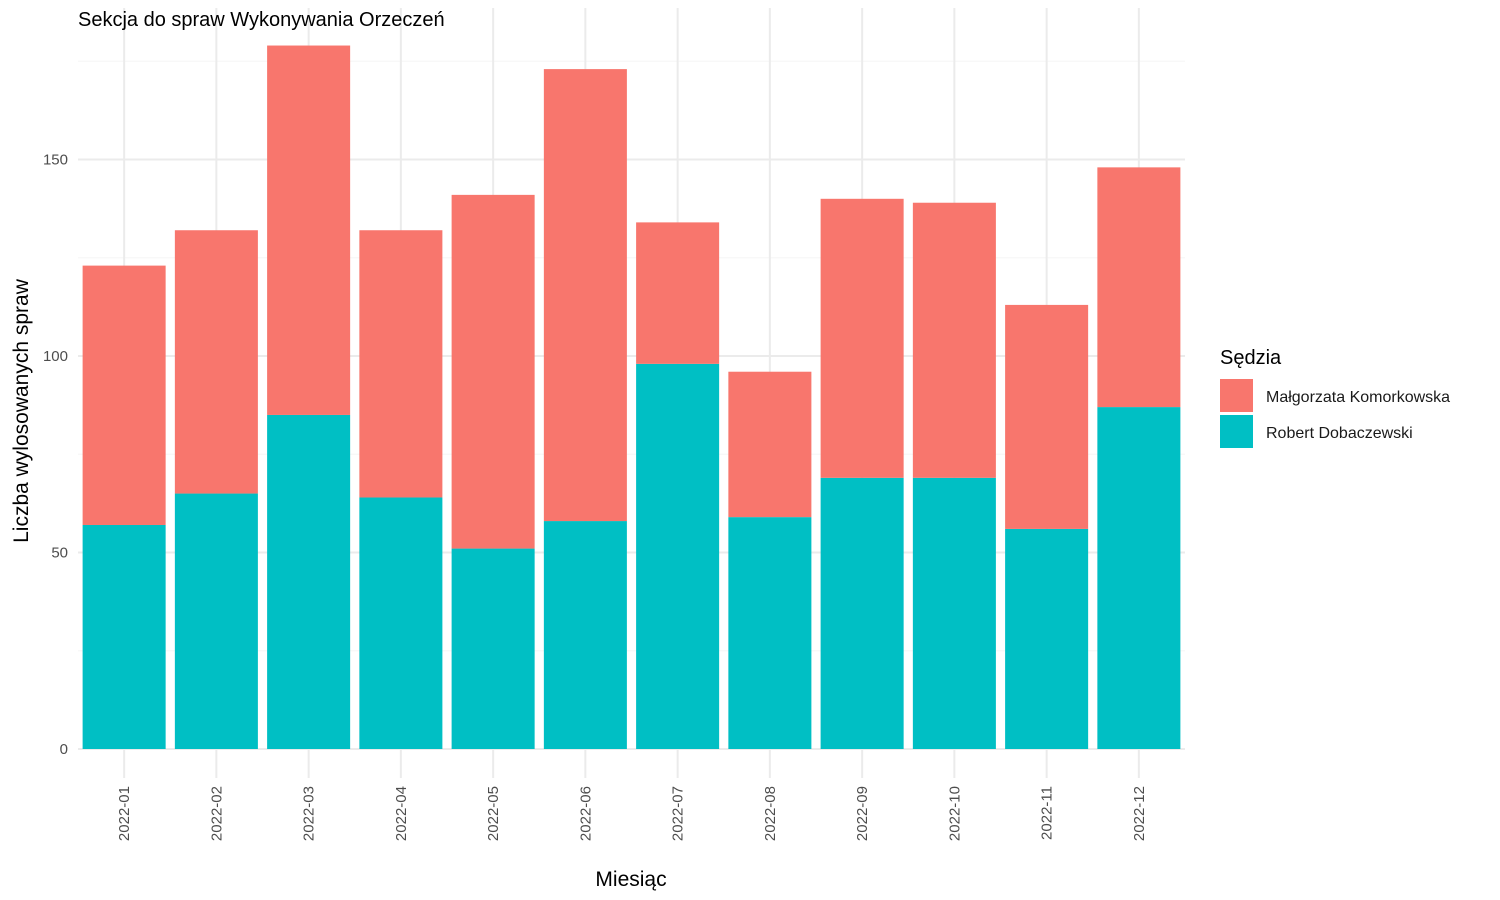 This screenshot has width=1500, height=900. What do you see at coordinates (493, 813) in the screenshot?
I see `x-tick-label: 2022-05` at bounding box center [493, 813].